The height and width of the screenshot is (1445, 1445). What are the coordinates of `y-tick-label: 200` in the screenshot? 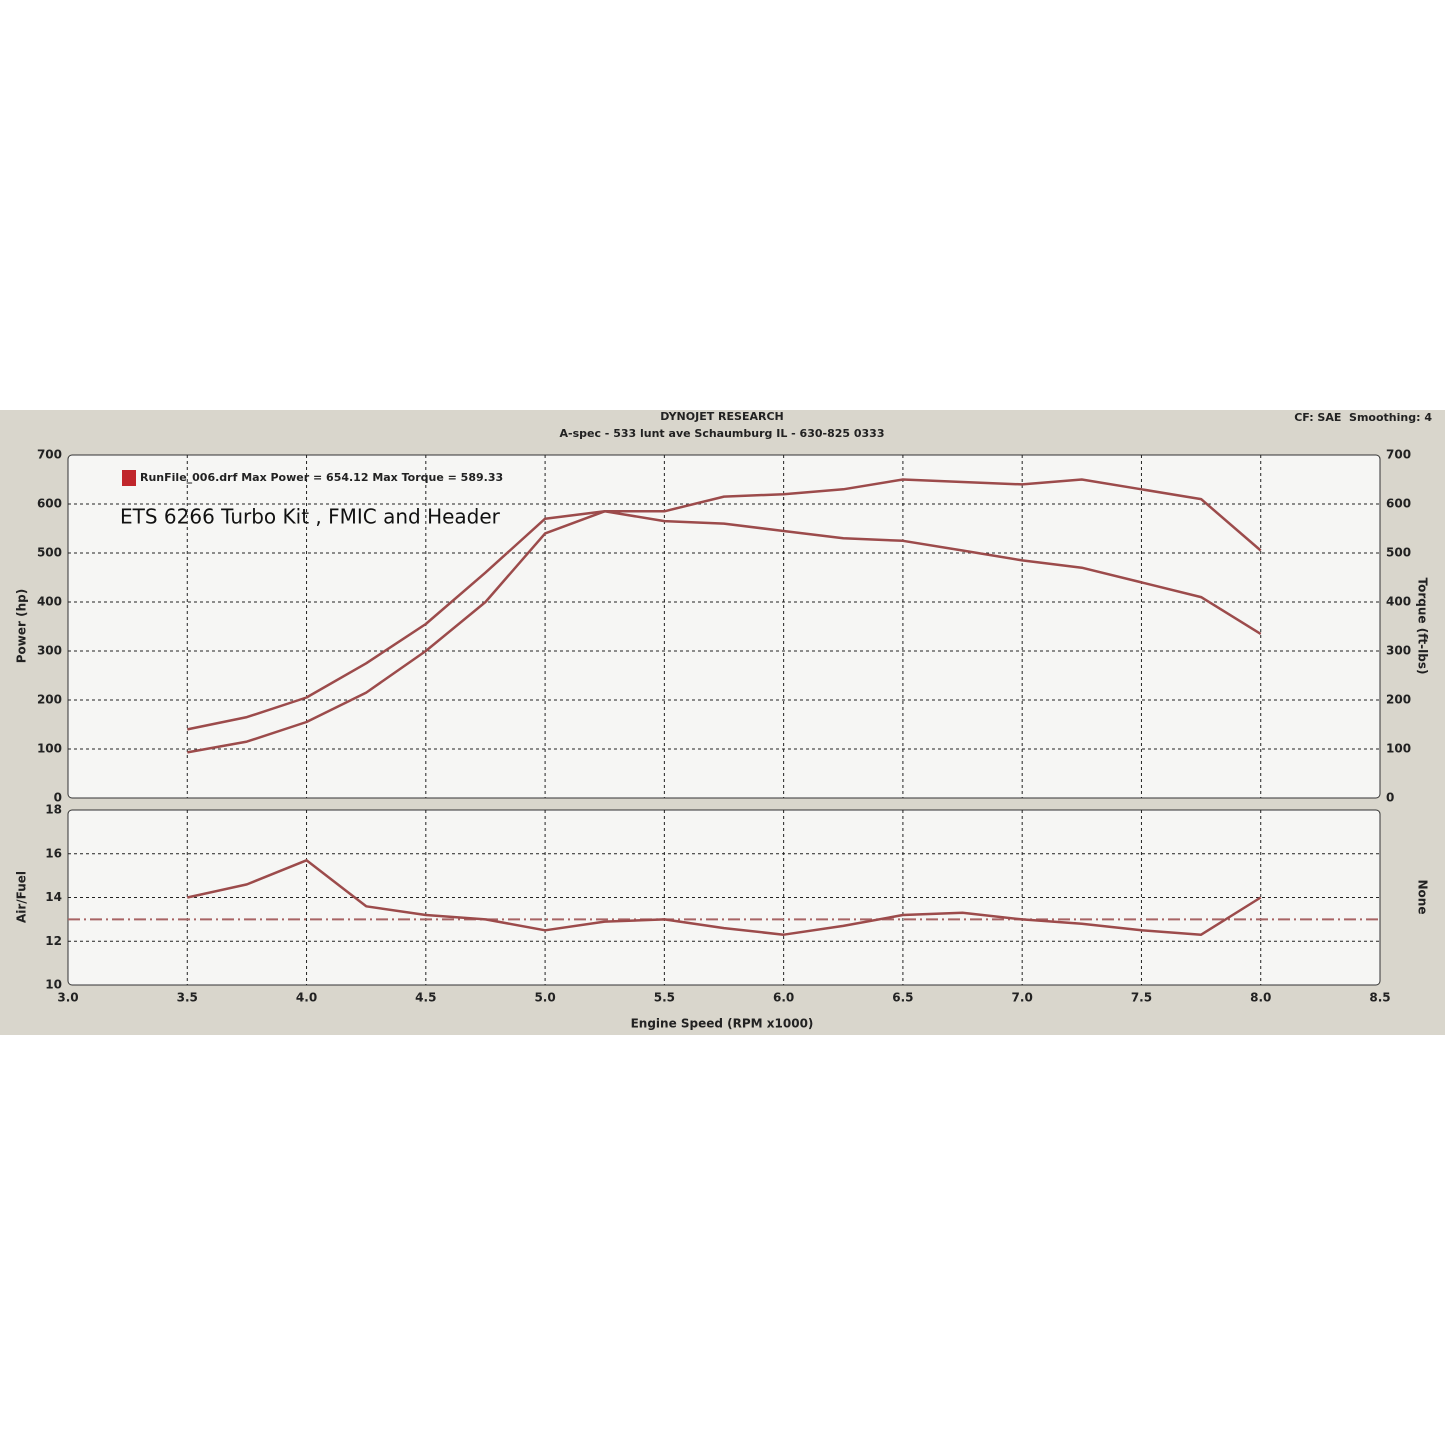 It's located at (49, 700).